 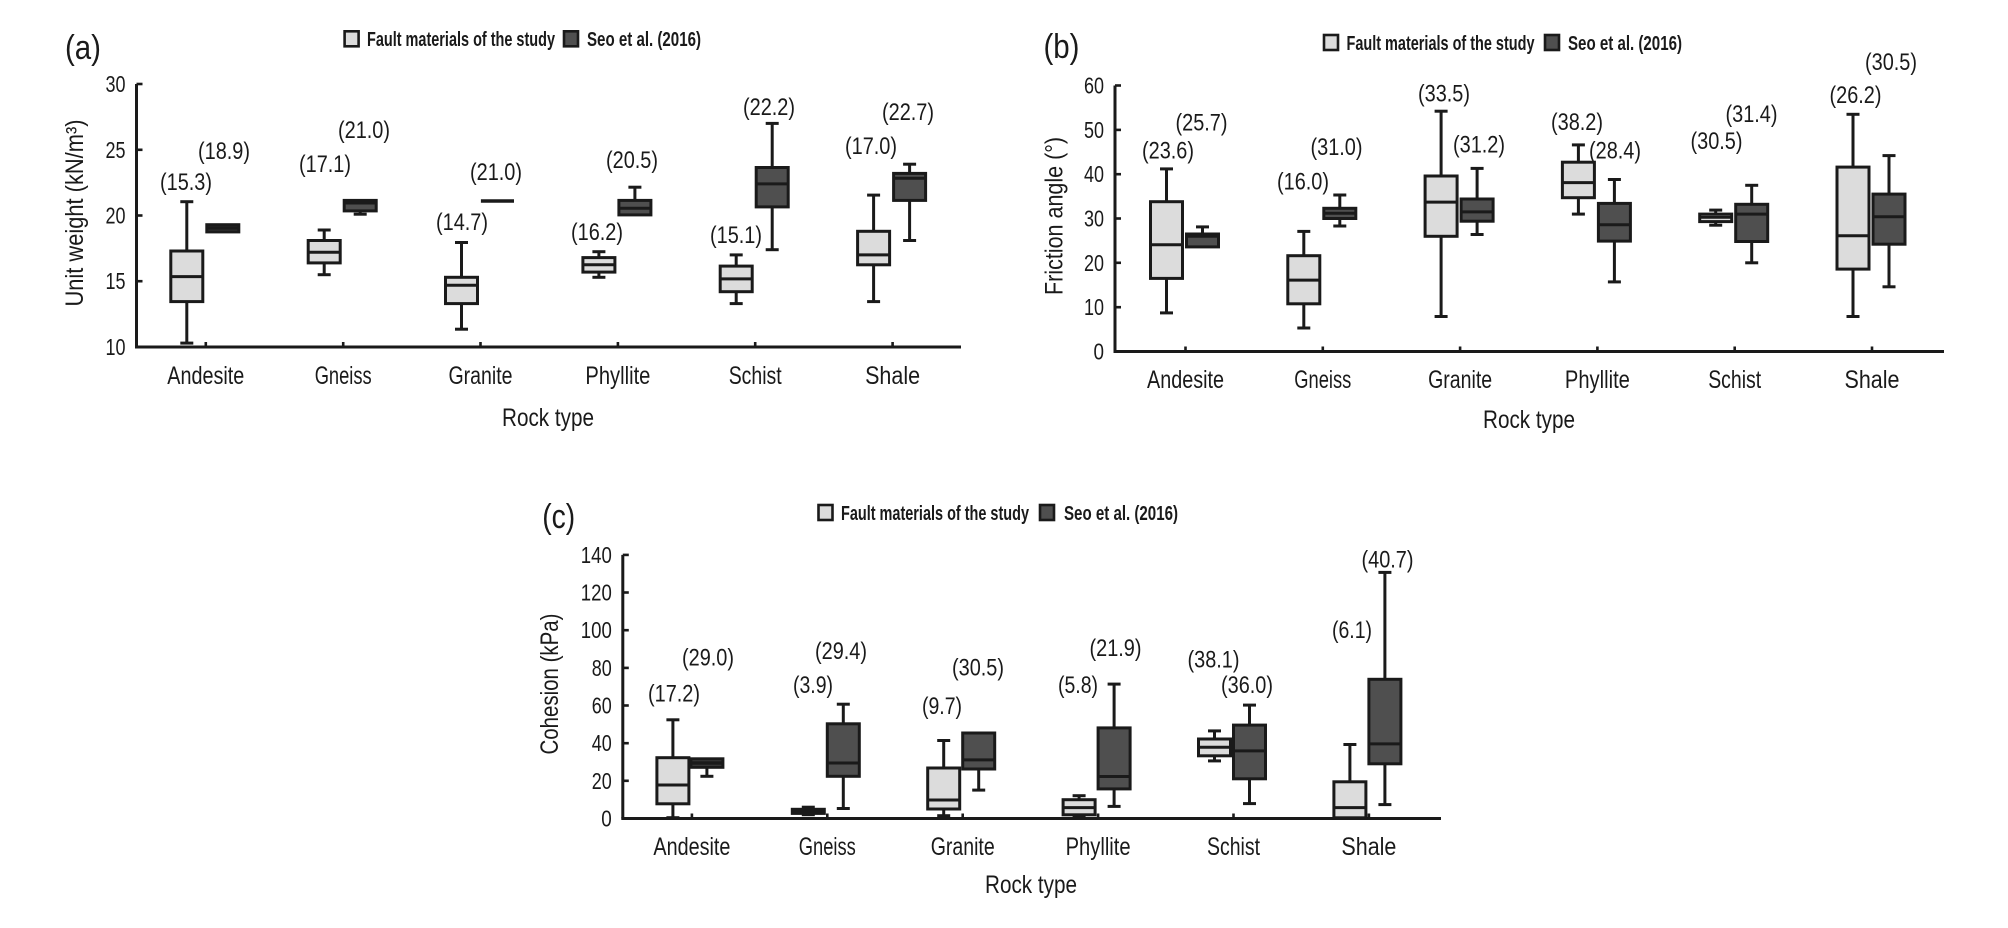 What do you see at coordinates (1247, 685) in the screenshot?
I see `svg-text: (36.0)` at bounding box center [1247, 685].